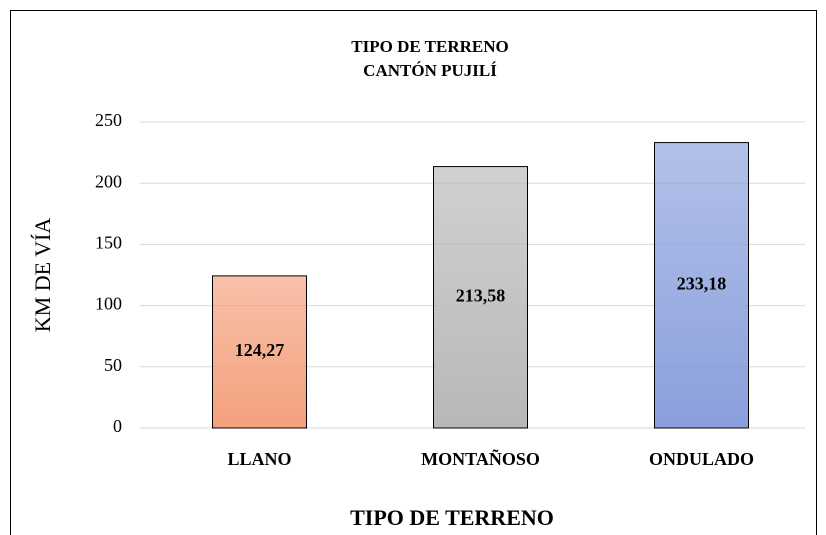 This screenshot has width=826, height=535. What do you see at coordinates (42, 275) in the screenshot?
I see `y-axis-title: KM DE VÍA` at bounding box center [42, 275].